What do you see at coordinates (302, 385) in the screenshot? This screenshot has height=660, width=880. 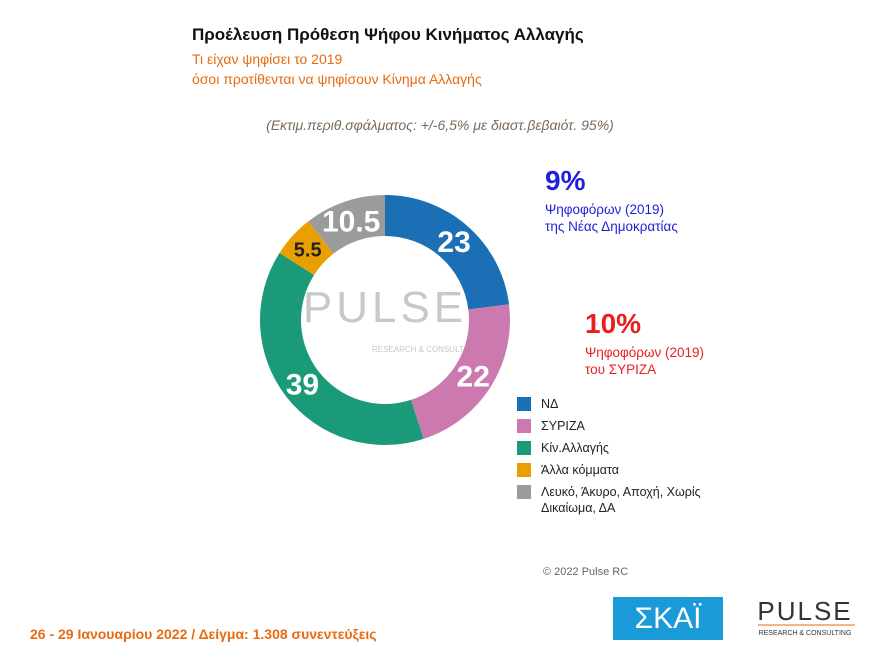 I see `data-label: 39` at bounding box center [302, 385].